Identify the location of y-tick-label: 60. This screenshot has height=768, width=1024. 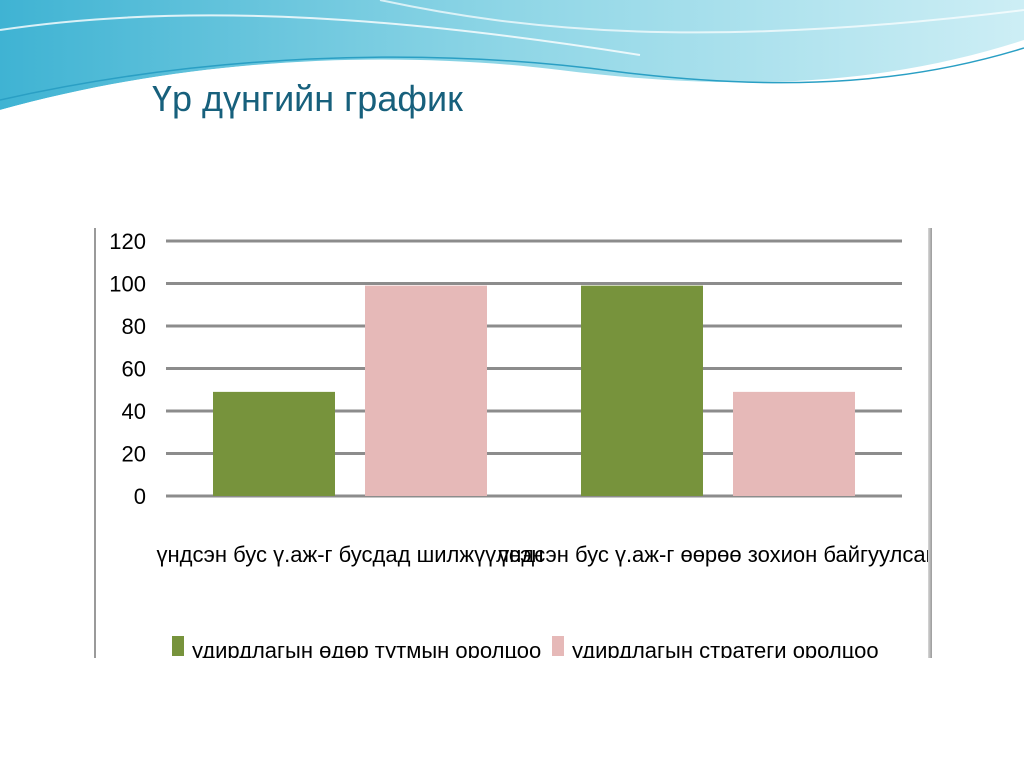
(134, 369).